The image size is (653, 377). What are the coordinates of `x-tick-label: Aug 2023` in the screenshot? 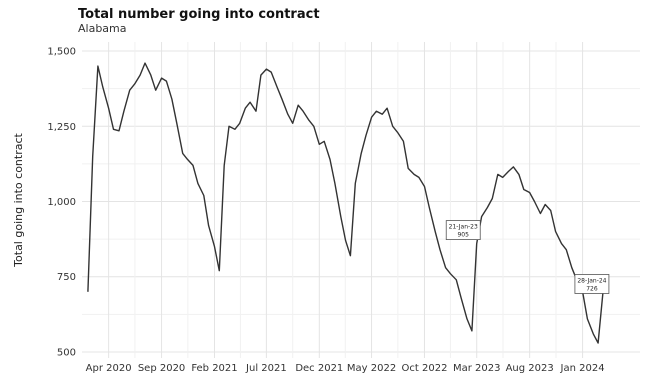 It's located at (530, 368).